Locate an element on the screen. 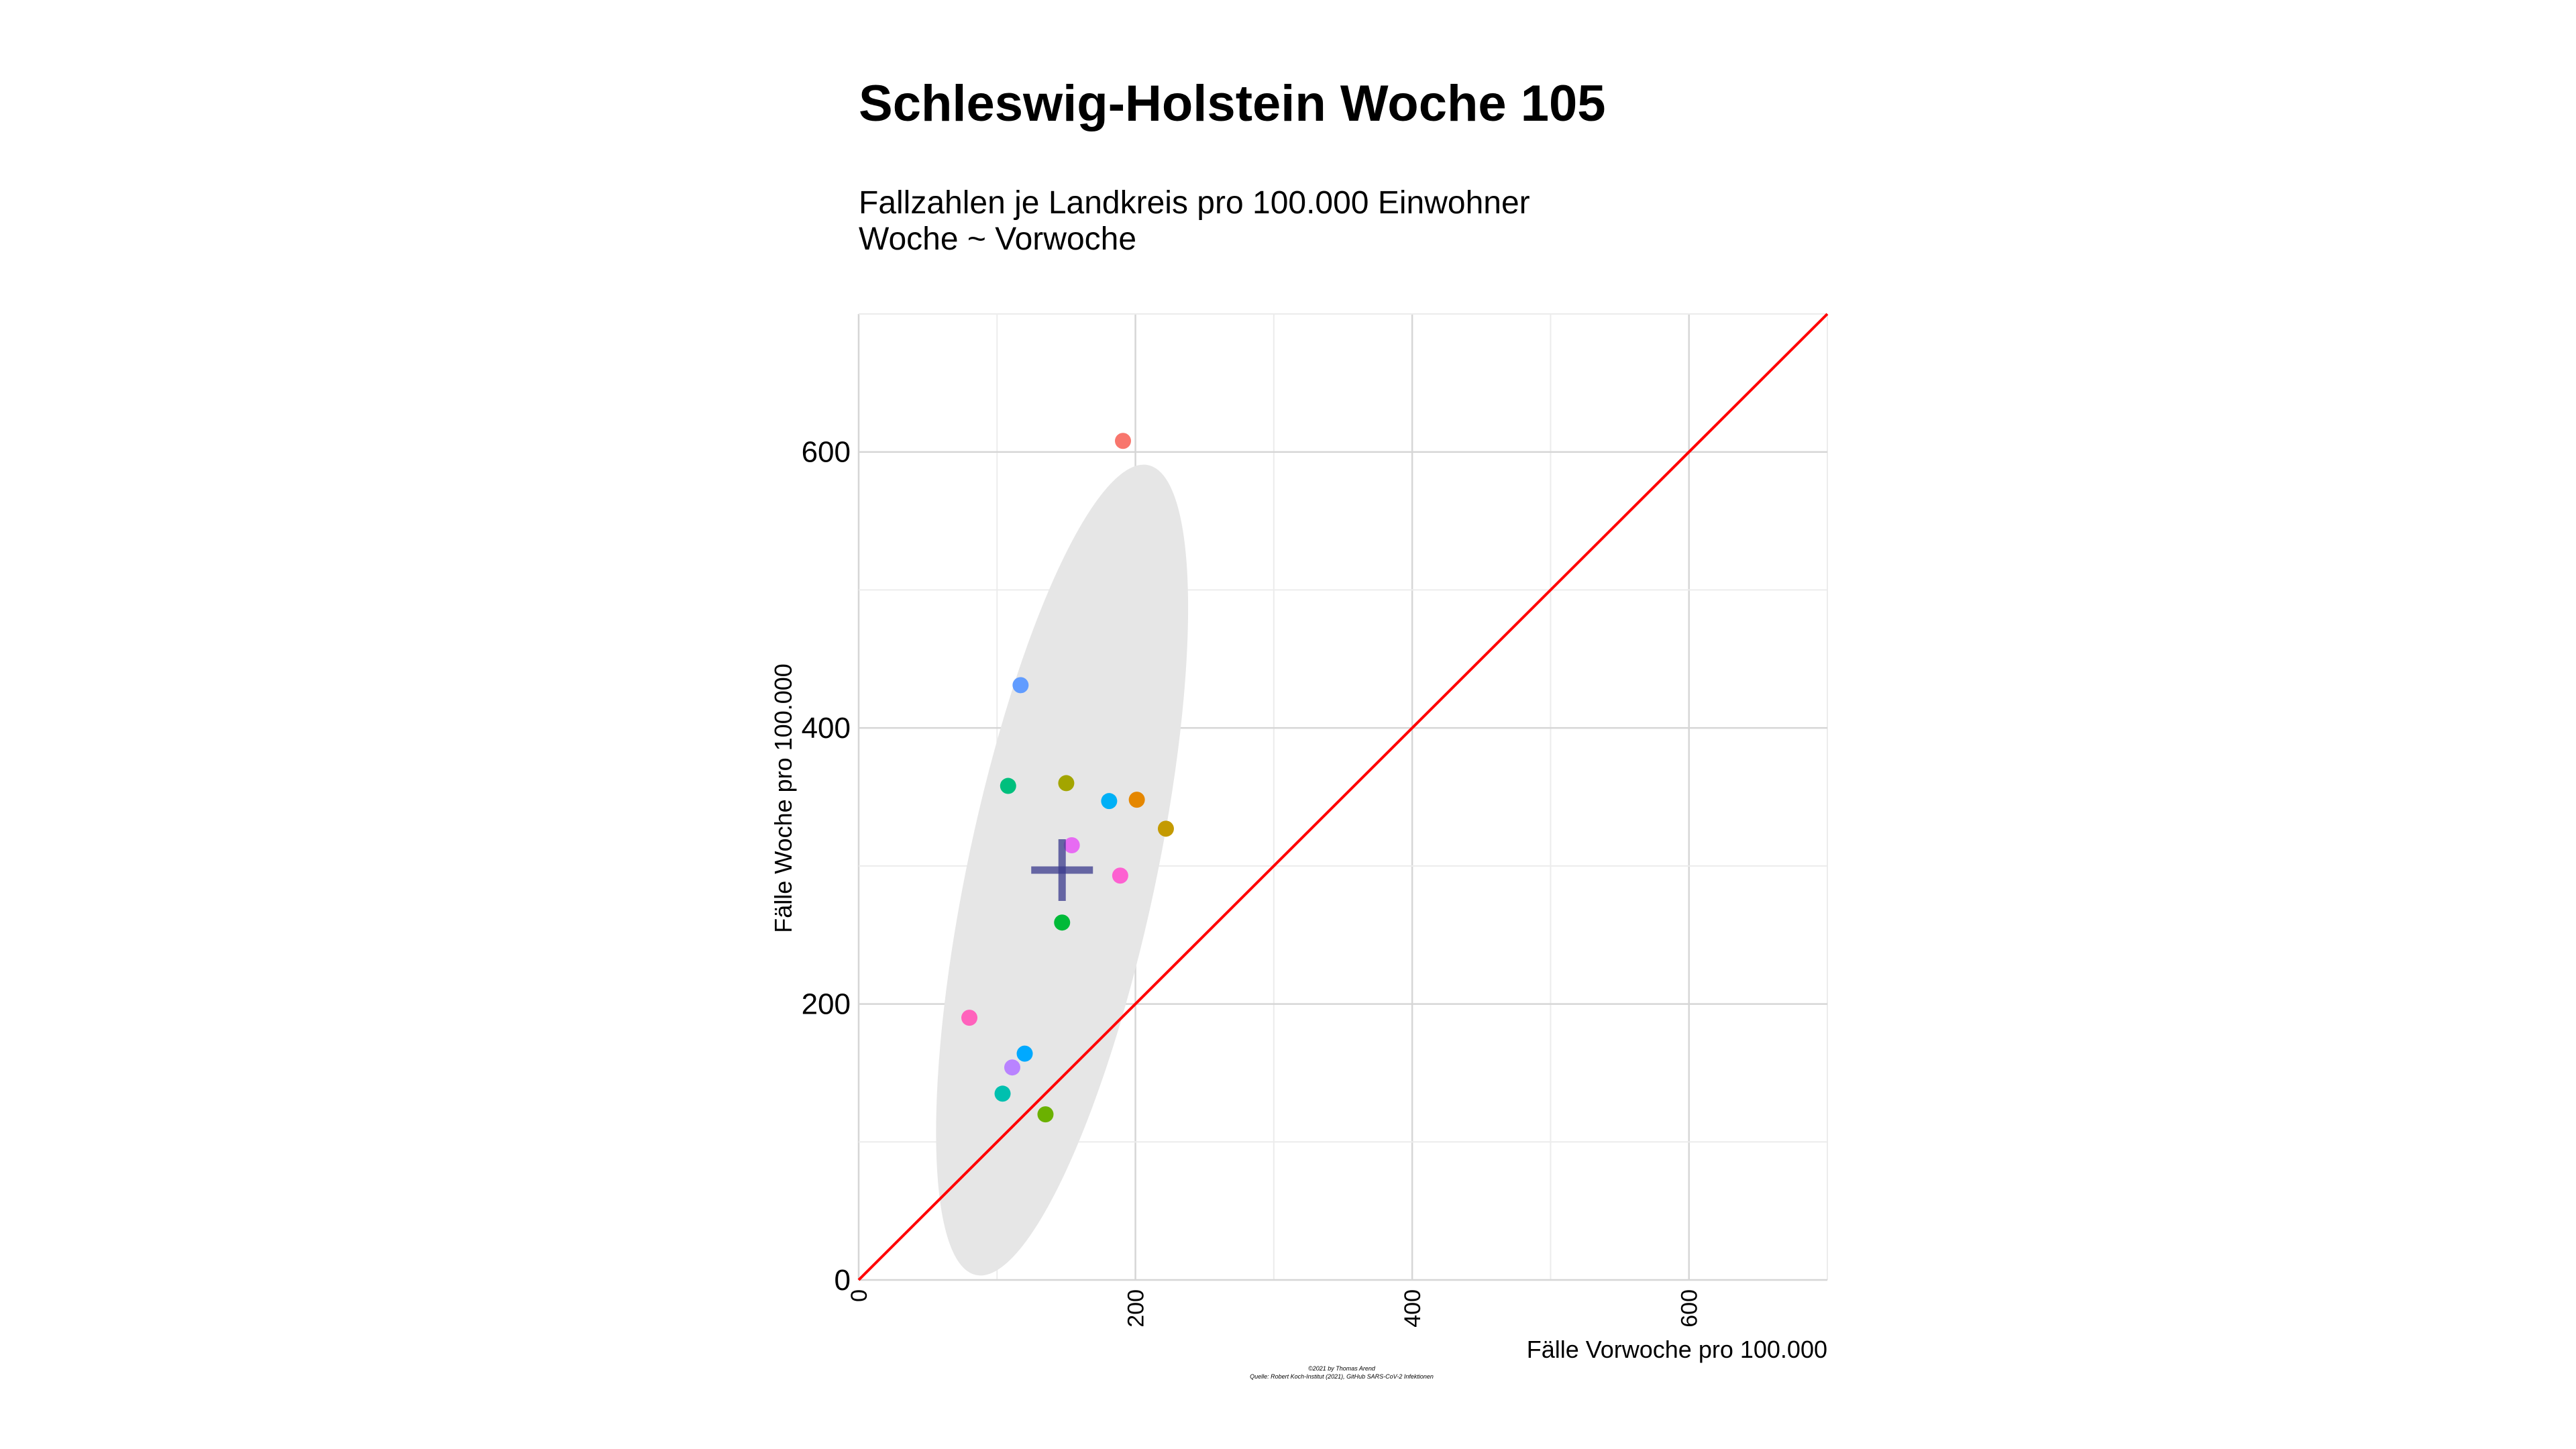 Image resolution: width=2576 pixels, height=1449 pixels. y-tick-label: 0 is located at coordinates (843, 1280).